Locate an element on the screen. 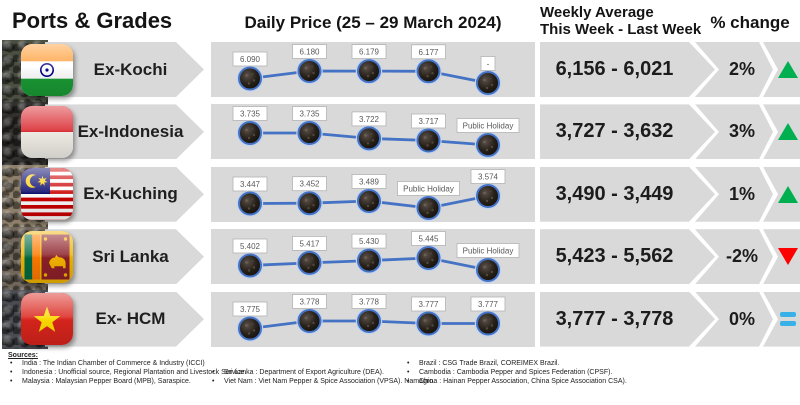  price-point-label: 3.452 is located at coordinates (309, 183).